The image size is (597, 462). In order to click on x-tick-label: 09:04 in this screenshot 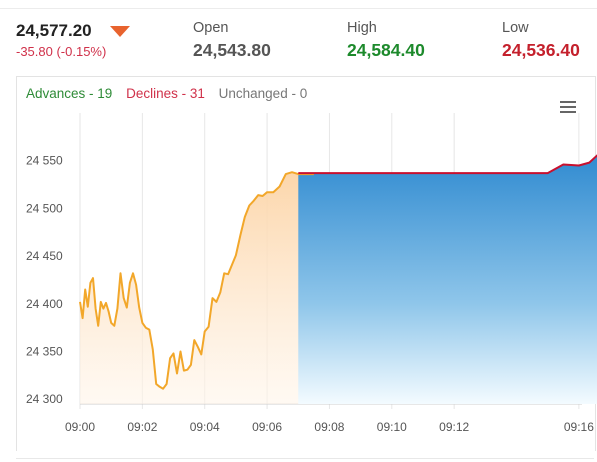, I will do `click(205, 427)`.